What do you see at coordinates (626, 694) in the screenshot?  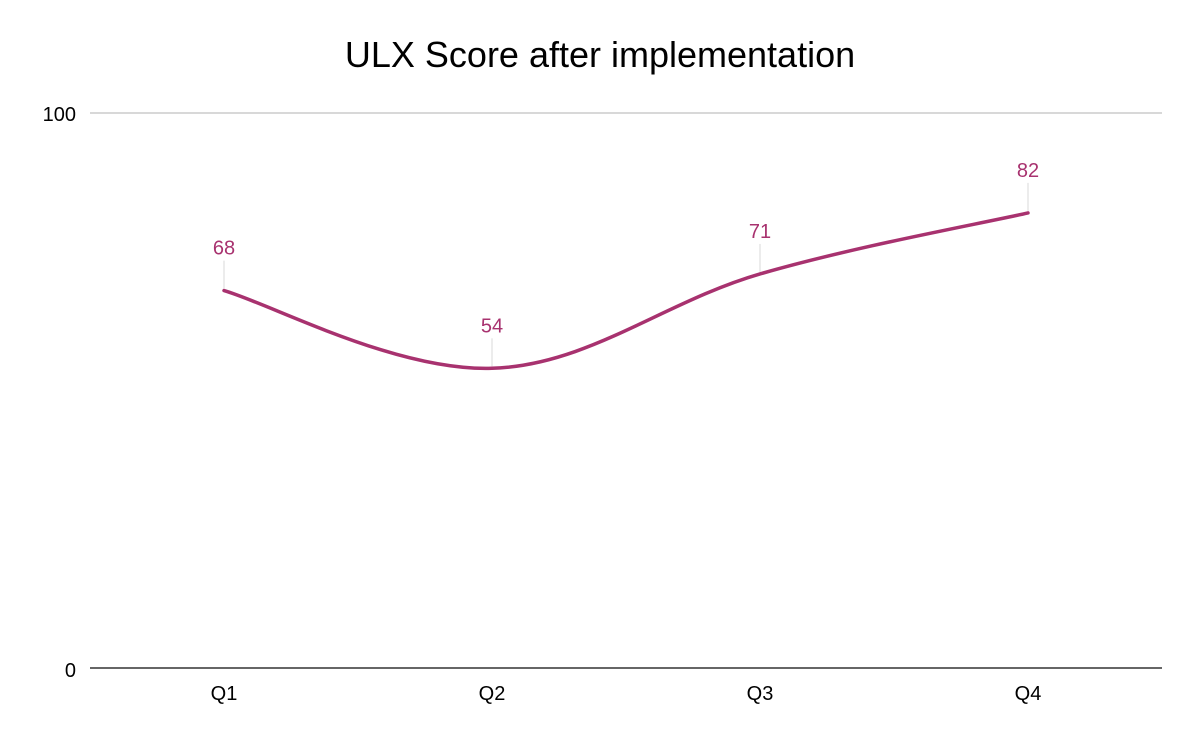 I see `x-axis-labels: Q1 Q2 Q3 Q4` at bounding box center [626, 694].